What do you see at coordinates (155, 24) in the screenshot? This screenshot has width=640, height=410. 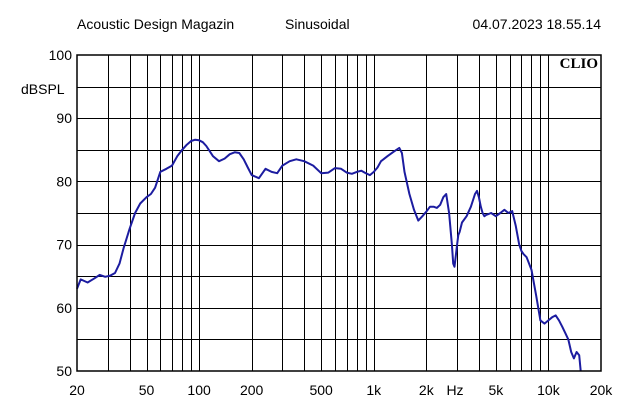 I see `publisher-label: Acoustic Design Magazin` at bounding box center [155, 24].